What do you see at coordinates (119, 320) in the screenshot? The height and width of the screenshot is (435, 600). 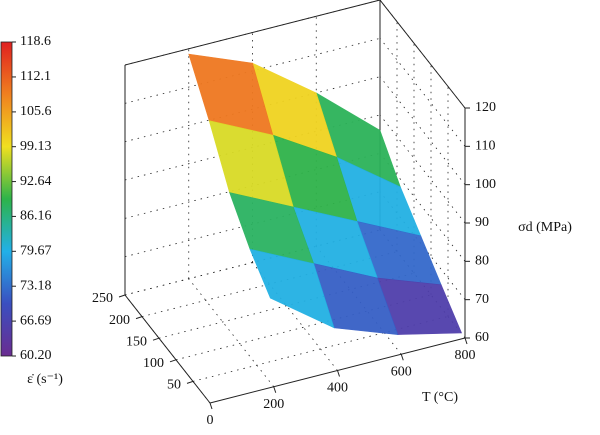 I see `y-tick-label: 200` at bounding box center [119, 320].